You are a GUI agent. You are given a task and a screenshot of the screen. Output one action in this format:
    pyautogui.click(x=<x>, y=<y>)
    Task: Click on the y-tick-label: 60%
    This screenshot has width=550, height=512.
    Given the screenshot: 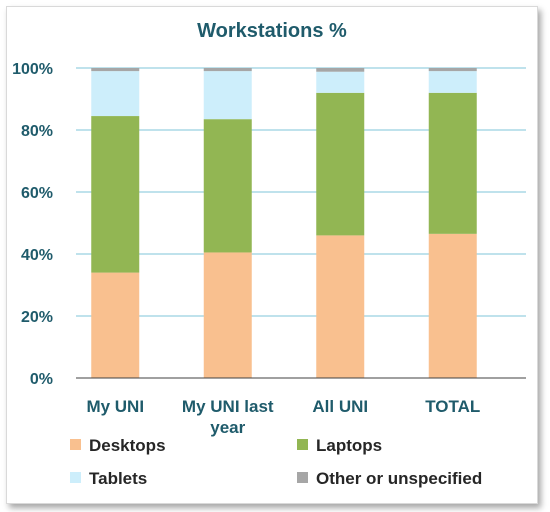 What is the action you would take?
    pyautogui.click(x=37, y=193)
    